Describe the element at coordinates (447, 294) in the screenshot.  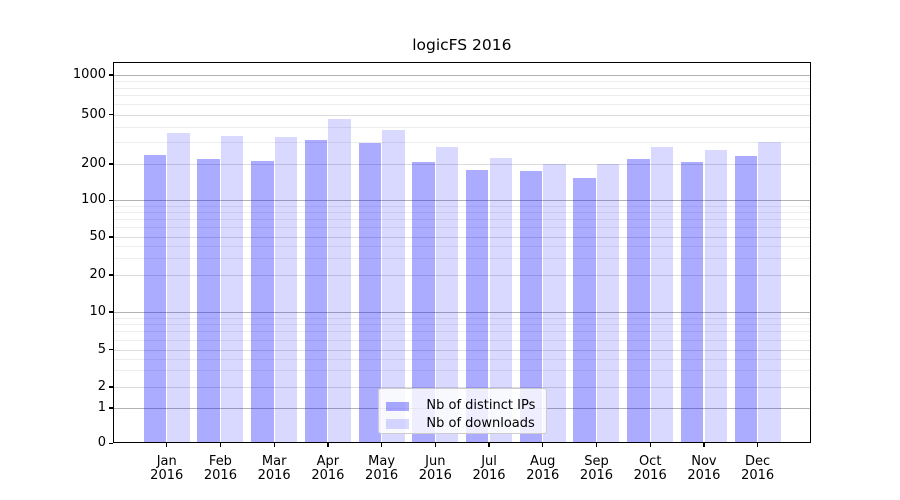
I see `bar-downloads-jun` at that location.